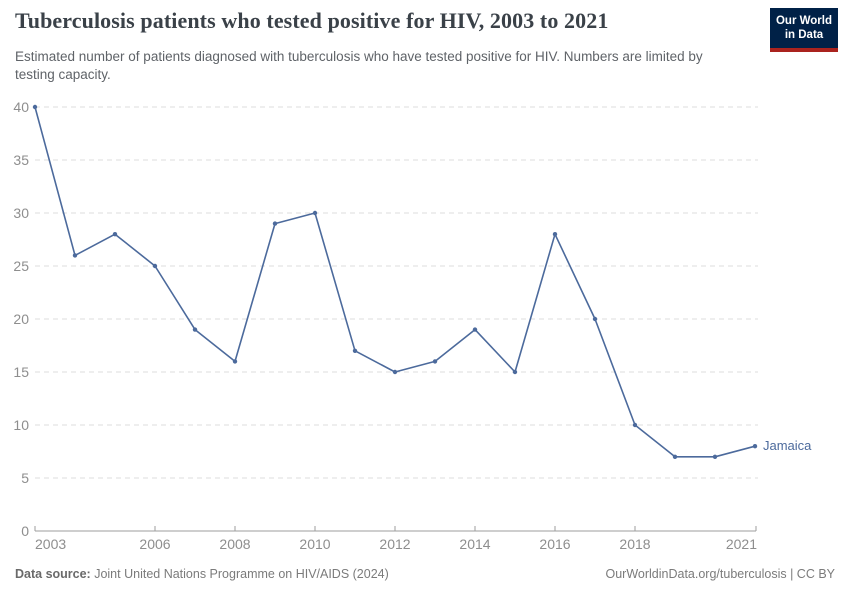 This screenshot has width=850, height=600. I want to click on x-tick-label: 2008, so click(234, 544).